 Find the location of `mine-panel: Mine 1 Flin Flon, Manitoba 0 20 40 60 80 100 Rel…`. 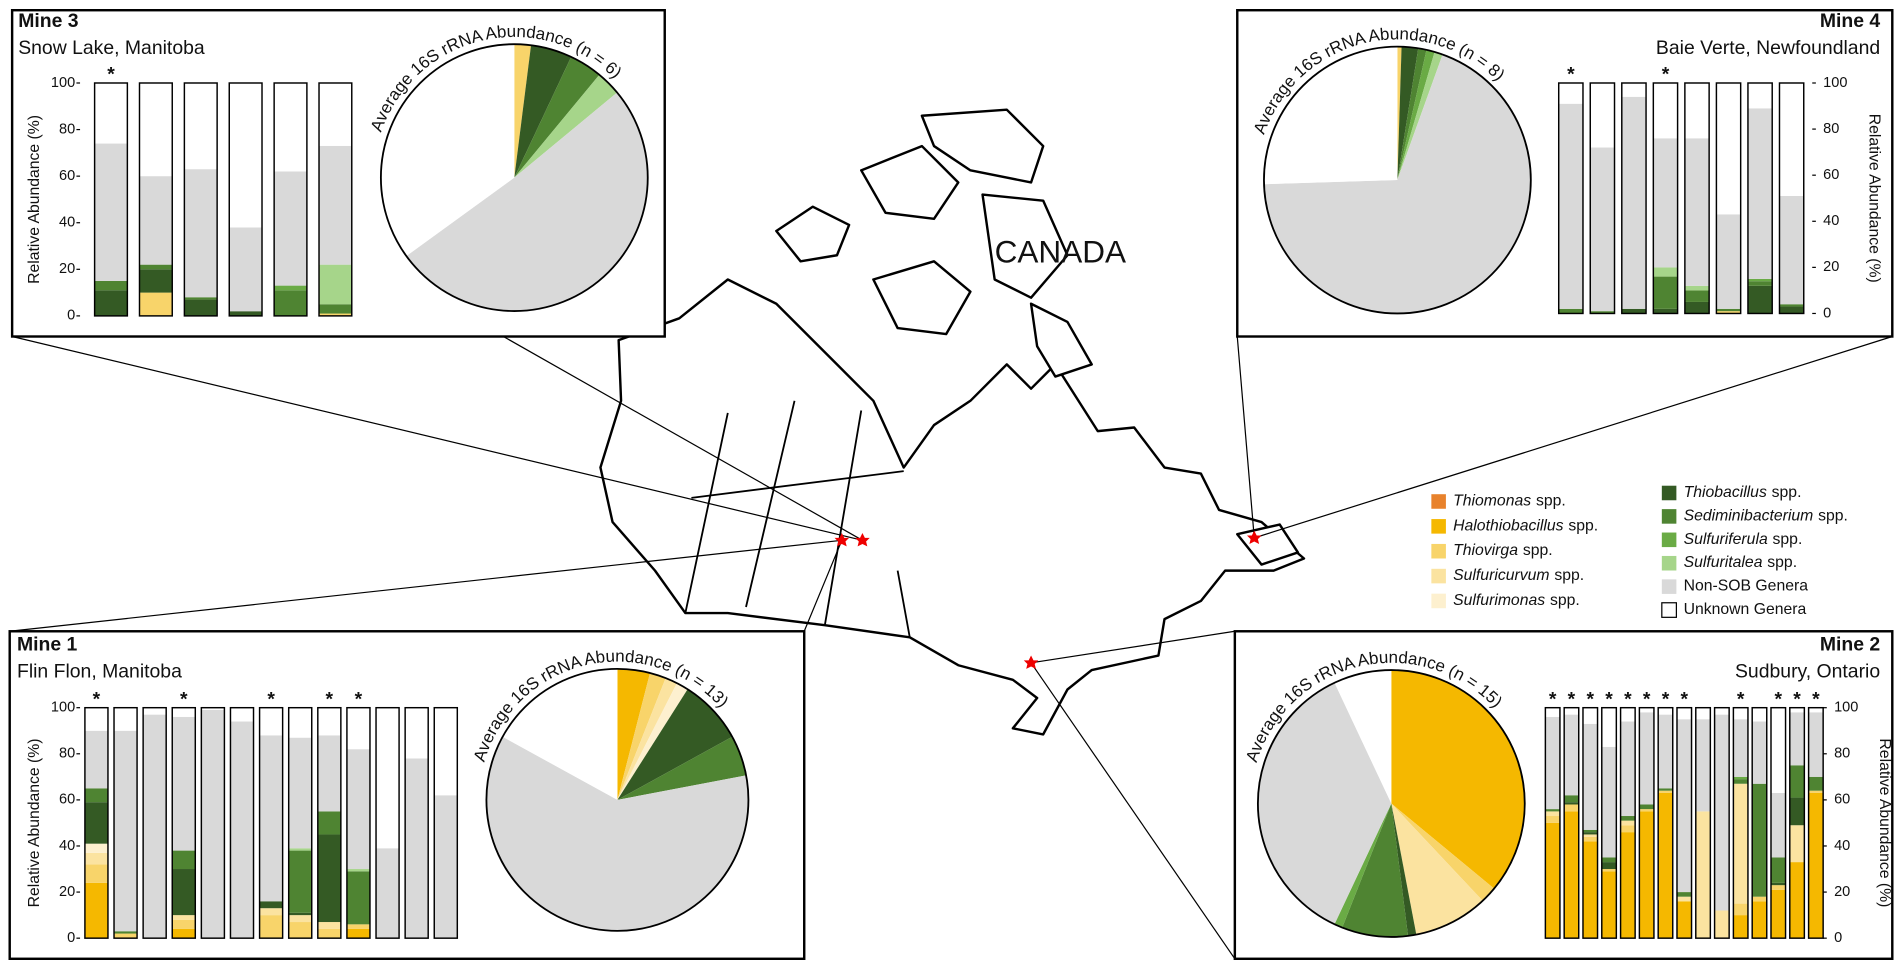

mine-panel: Mine 1 Flin Flon, Manitoba 0 20 40 60 80 100 Rel… is located at coordinates (407, 795).